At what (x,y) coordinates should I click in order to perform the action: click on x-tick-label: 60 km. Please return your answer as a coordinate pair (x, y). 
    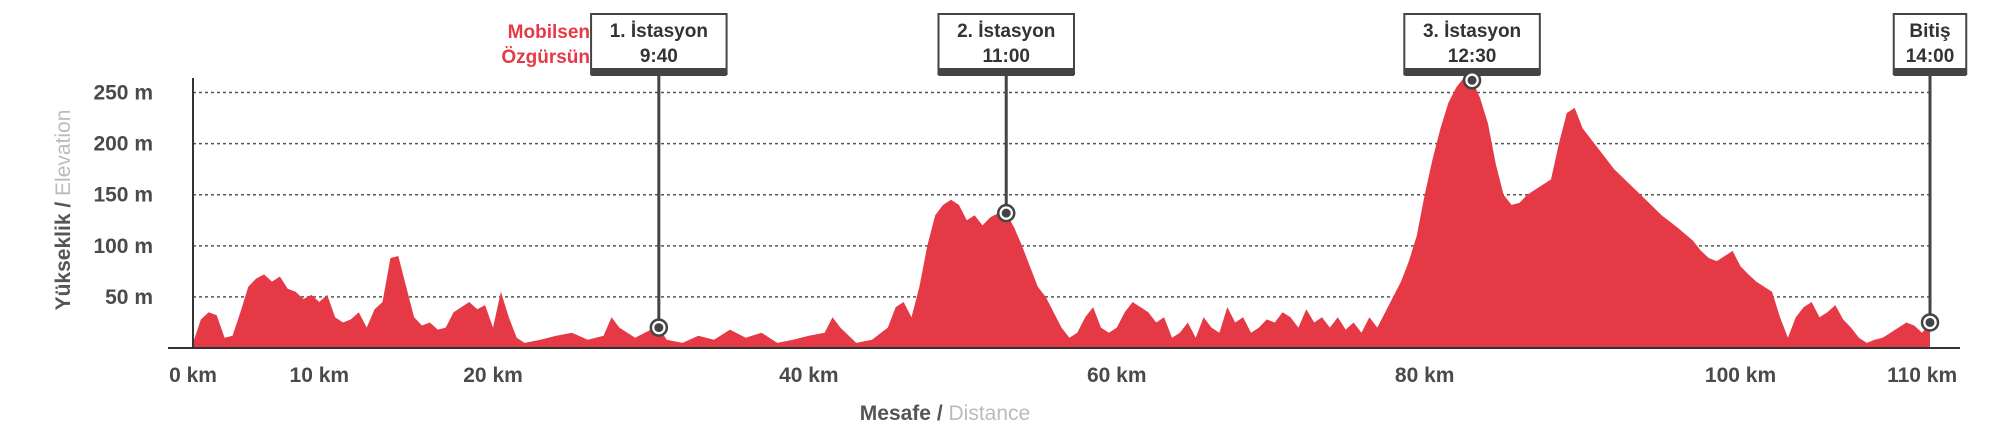
    Looking at the image, I should click on (1117, 375).